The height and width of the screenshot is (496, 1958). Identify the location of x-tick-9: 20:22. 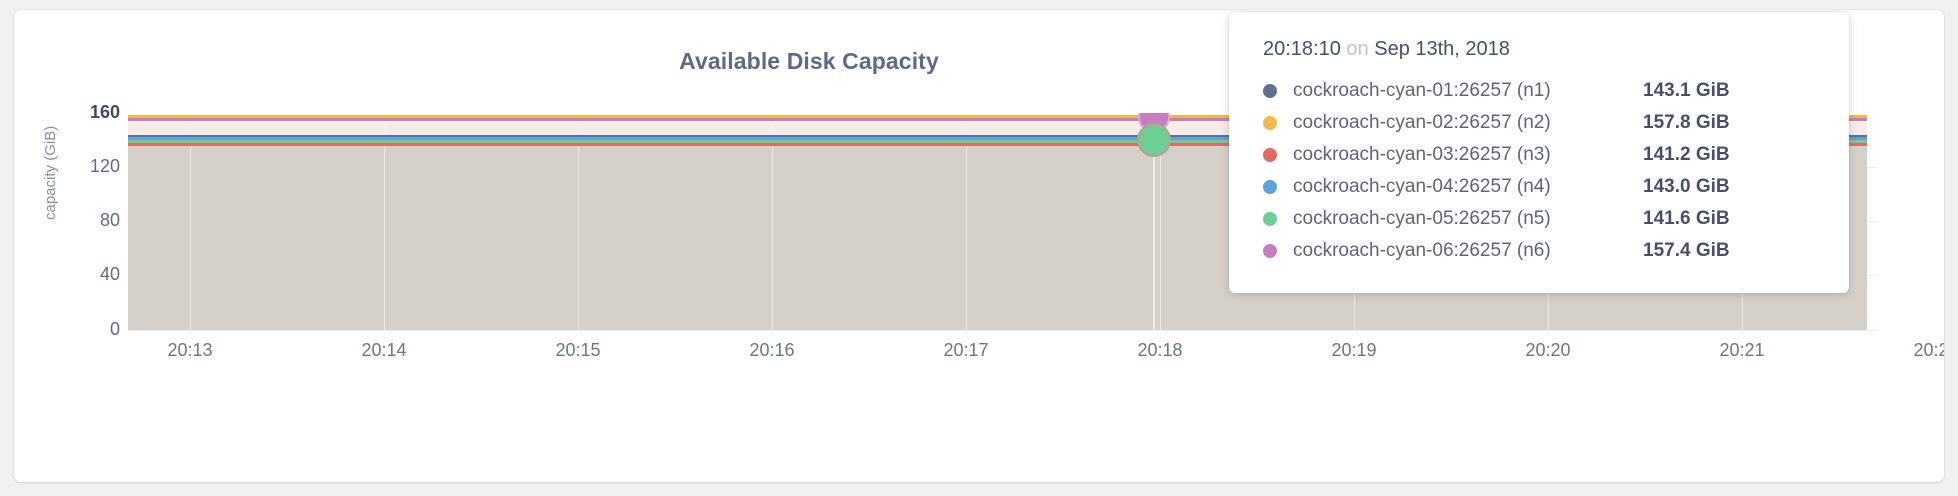
(1928, 350).